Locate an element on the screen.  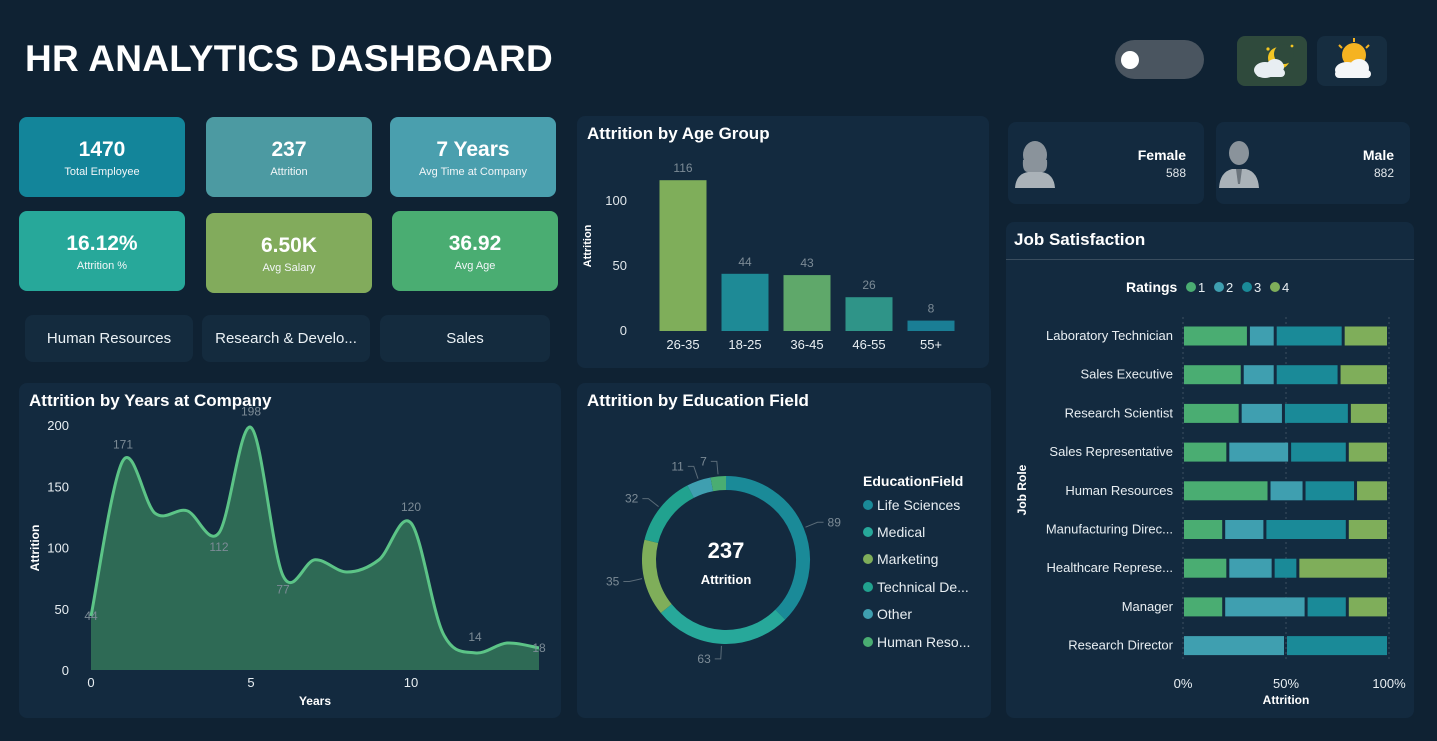
age-chart-title: Attrition by Age Group is located at coordinates (678, 133).